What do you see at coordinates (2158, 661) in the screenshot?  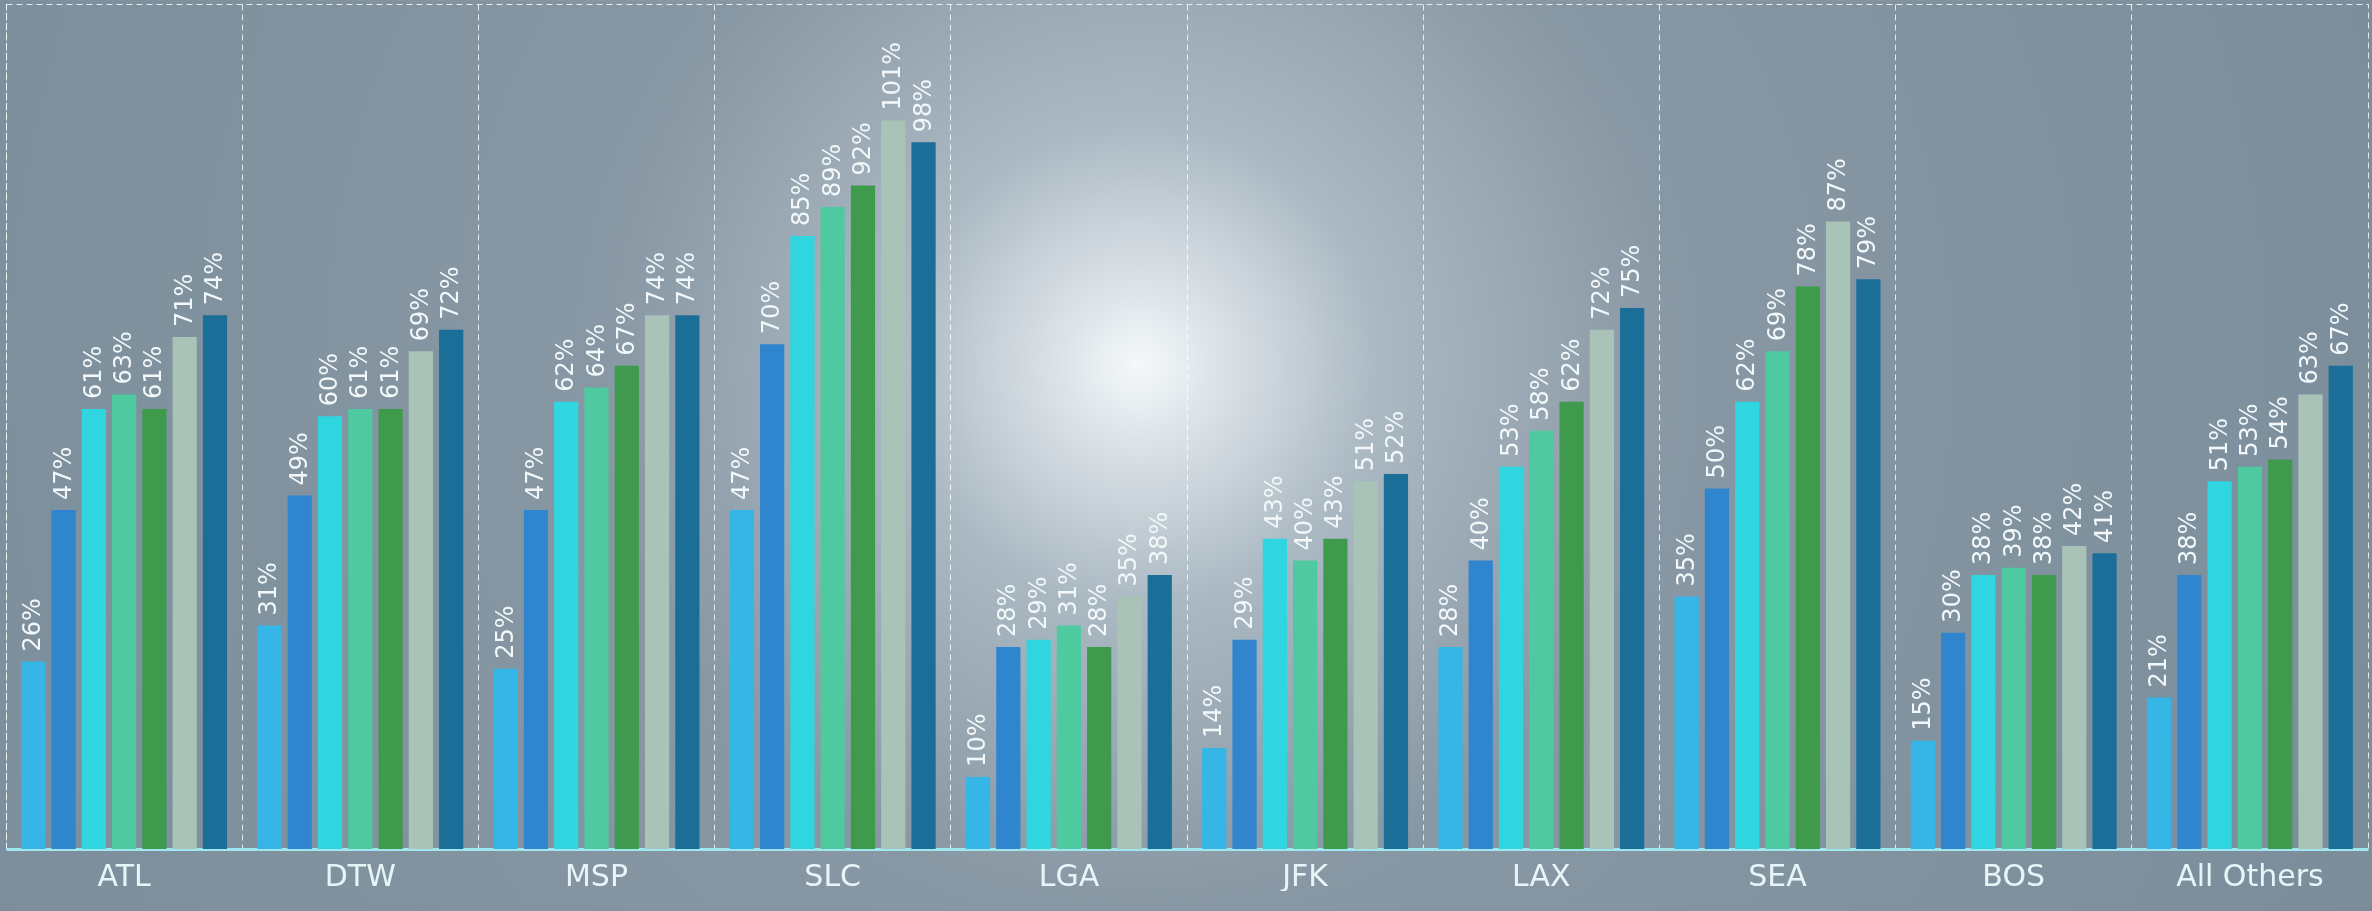 I see `data-label: 21%` at bounding box center [2158, 661].